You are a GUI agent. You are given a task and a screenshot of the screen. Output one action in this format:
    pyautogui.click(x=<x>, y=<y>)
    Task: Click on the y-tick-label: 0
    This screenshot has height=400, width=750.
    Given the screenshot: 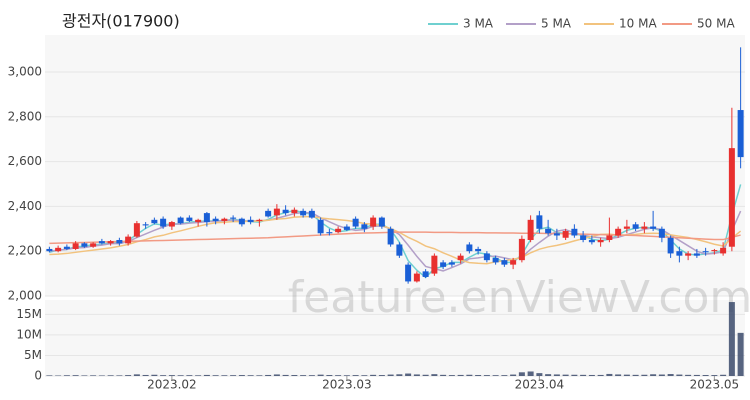 What is the action you would take?
    pyautogui.click(x=38, y=376)
    